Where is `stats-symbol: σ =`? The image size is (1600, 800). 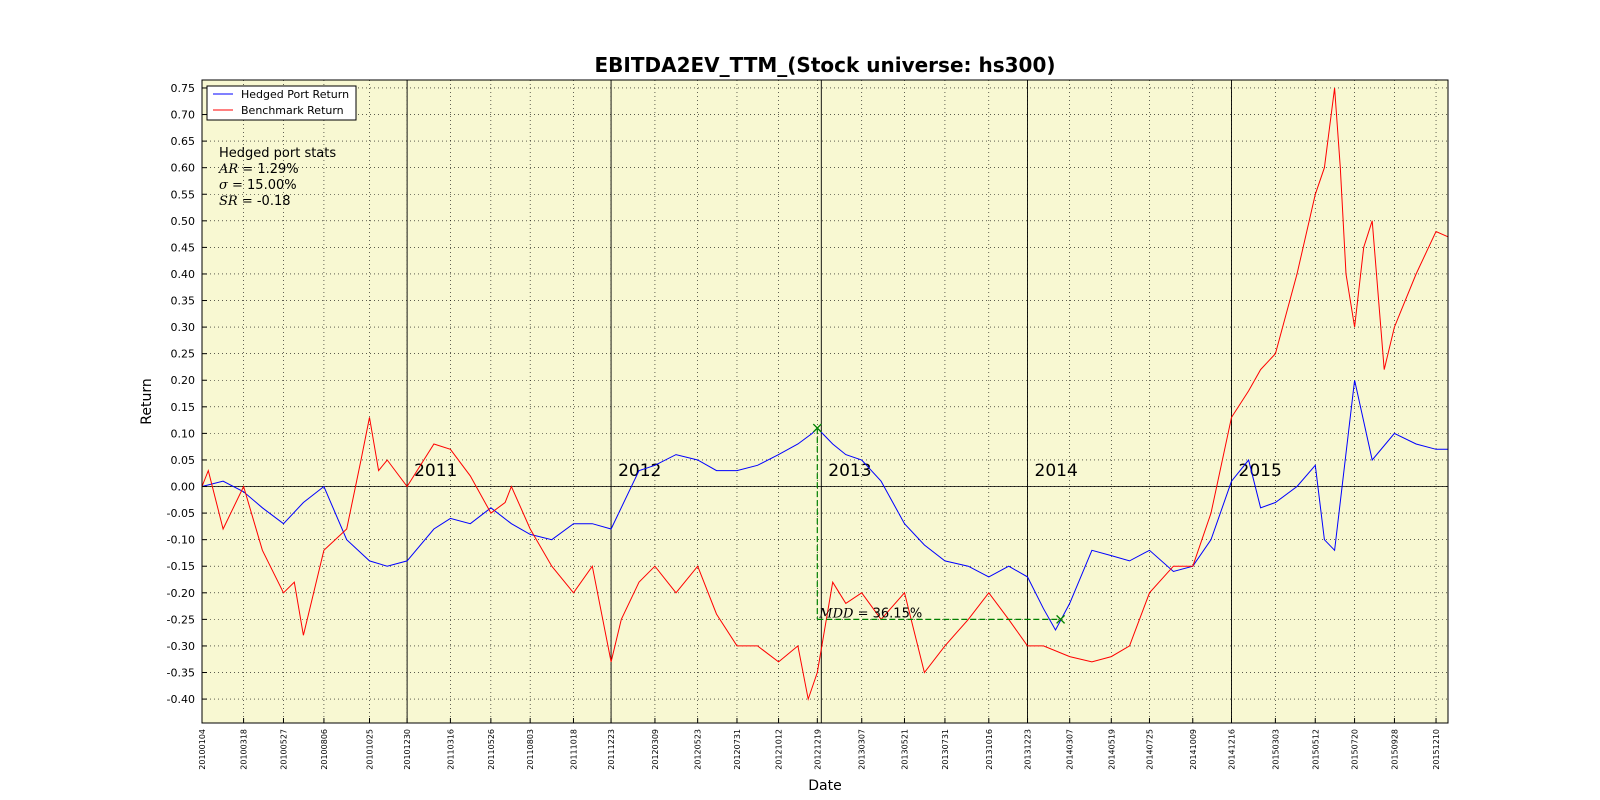
stats-symbol: σ = is located at coordinates (233, 185).